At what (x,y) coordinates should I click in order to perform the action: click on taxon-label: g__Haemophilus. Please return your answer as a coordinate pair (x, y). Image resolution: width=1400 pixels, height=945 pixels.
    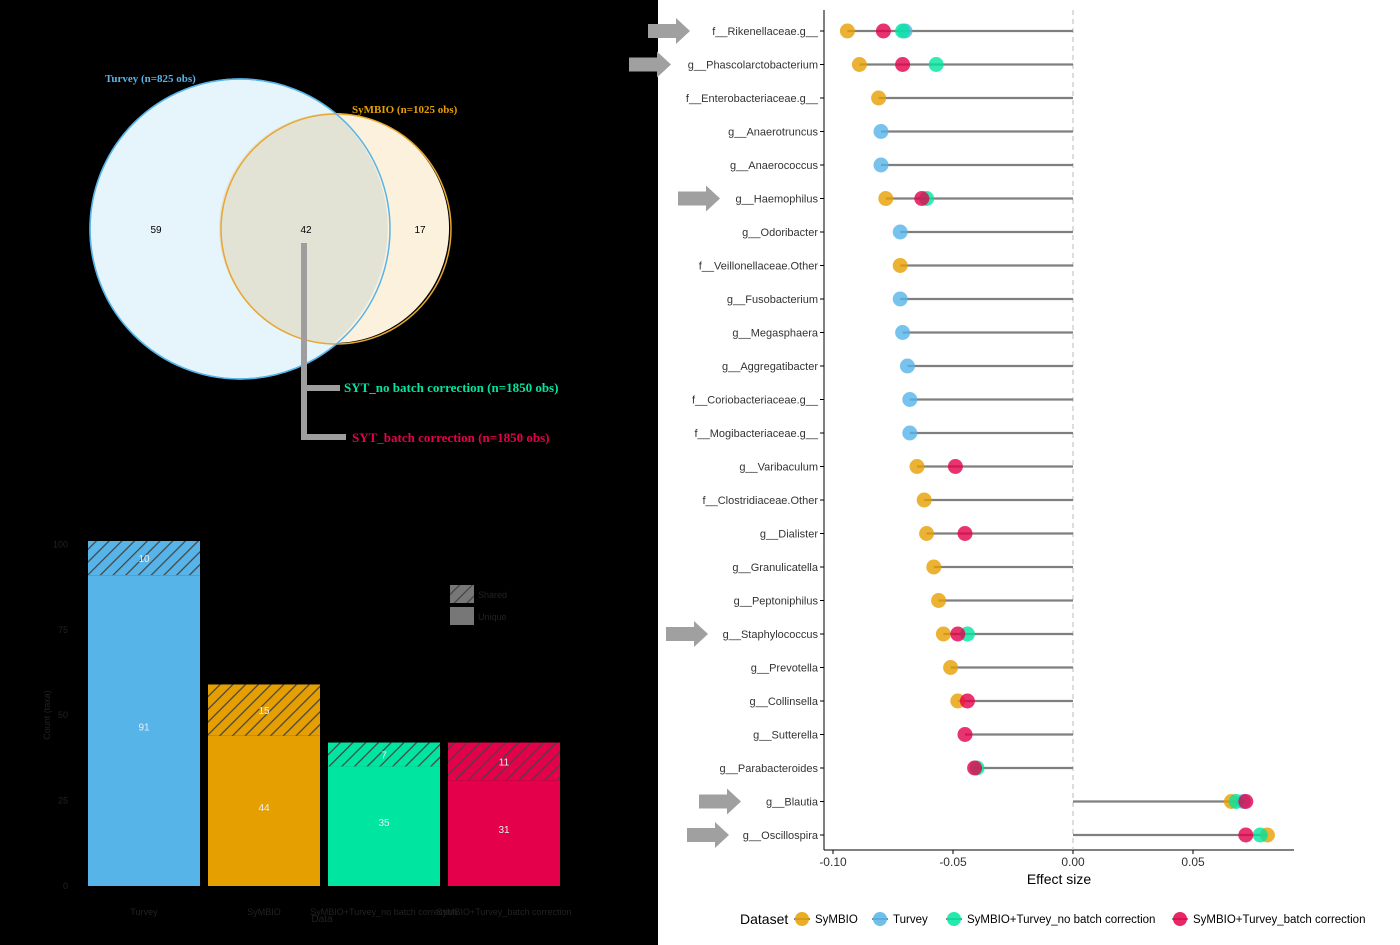
    Looking at the image, I should click on (776, 200).